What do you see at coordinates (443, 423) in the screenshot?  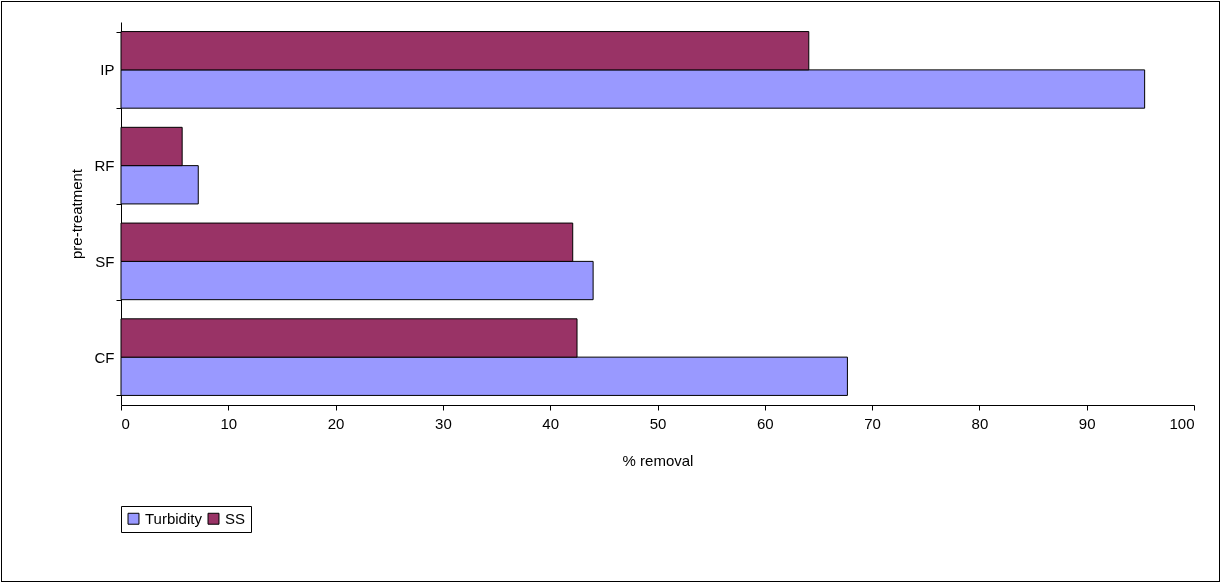 I see `x-tick-label: 30` at bounding box center [443, 423].